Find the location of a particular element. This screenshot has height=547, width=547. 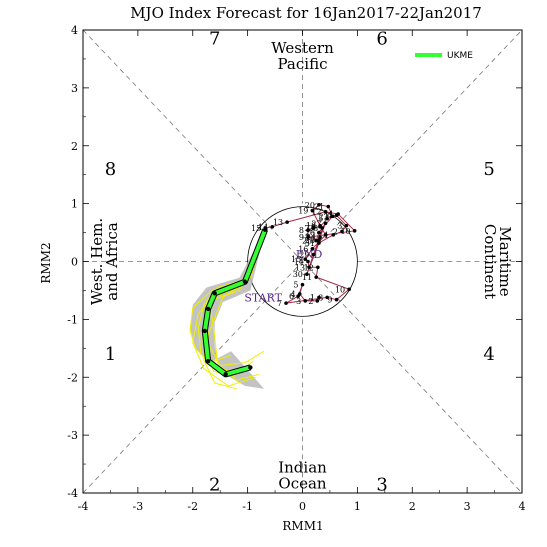

x-tick-label: -4 is located at coordinates (83, 506).